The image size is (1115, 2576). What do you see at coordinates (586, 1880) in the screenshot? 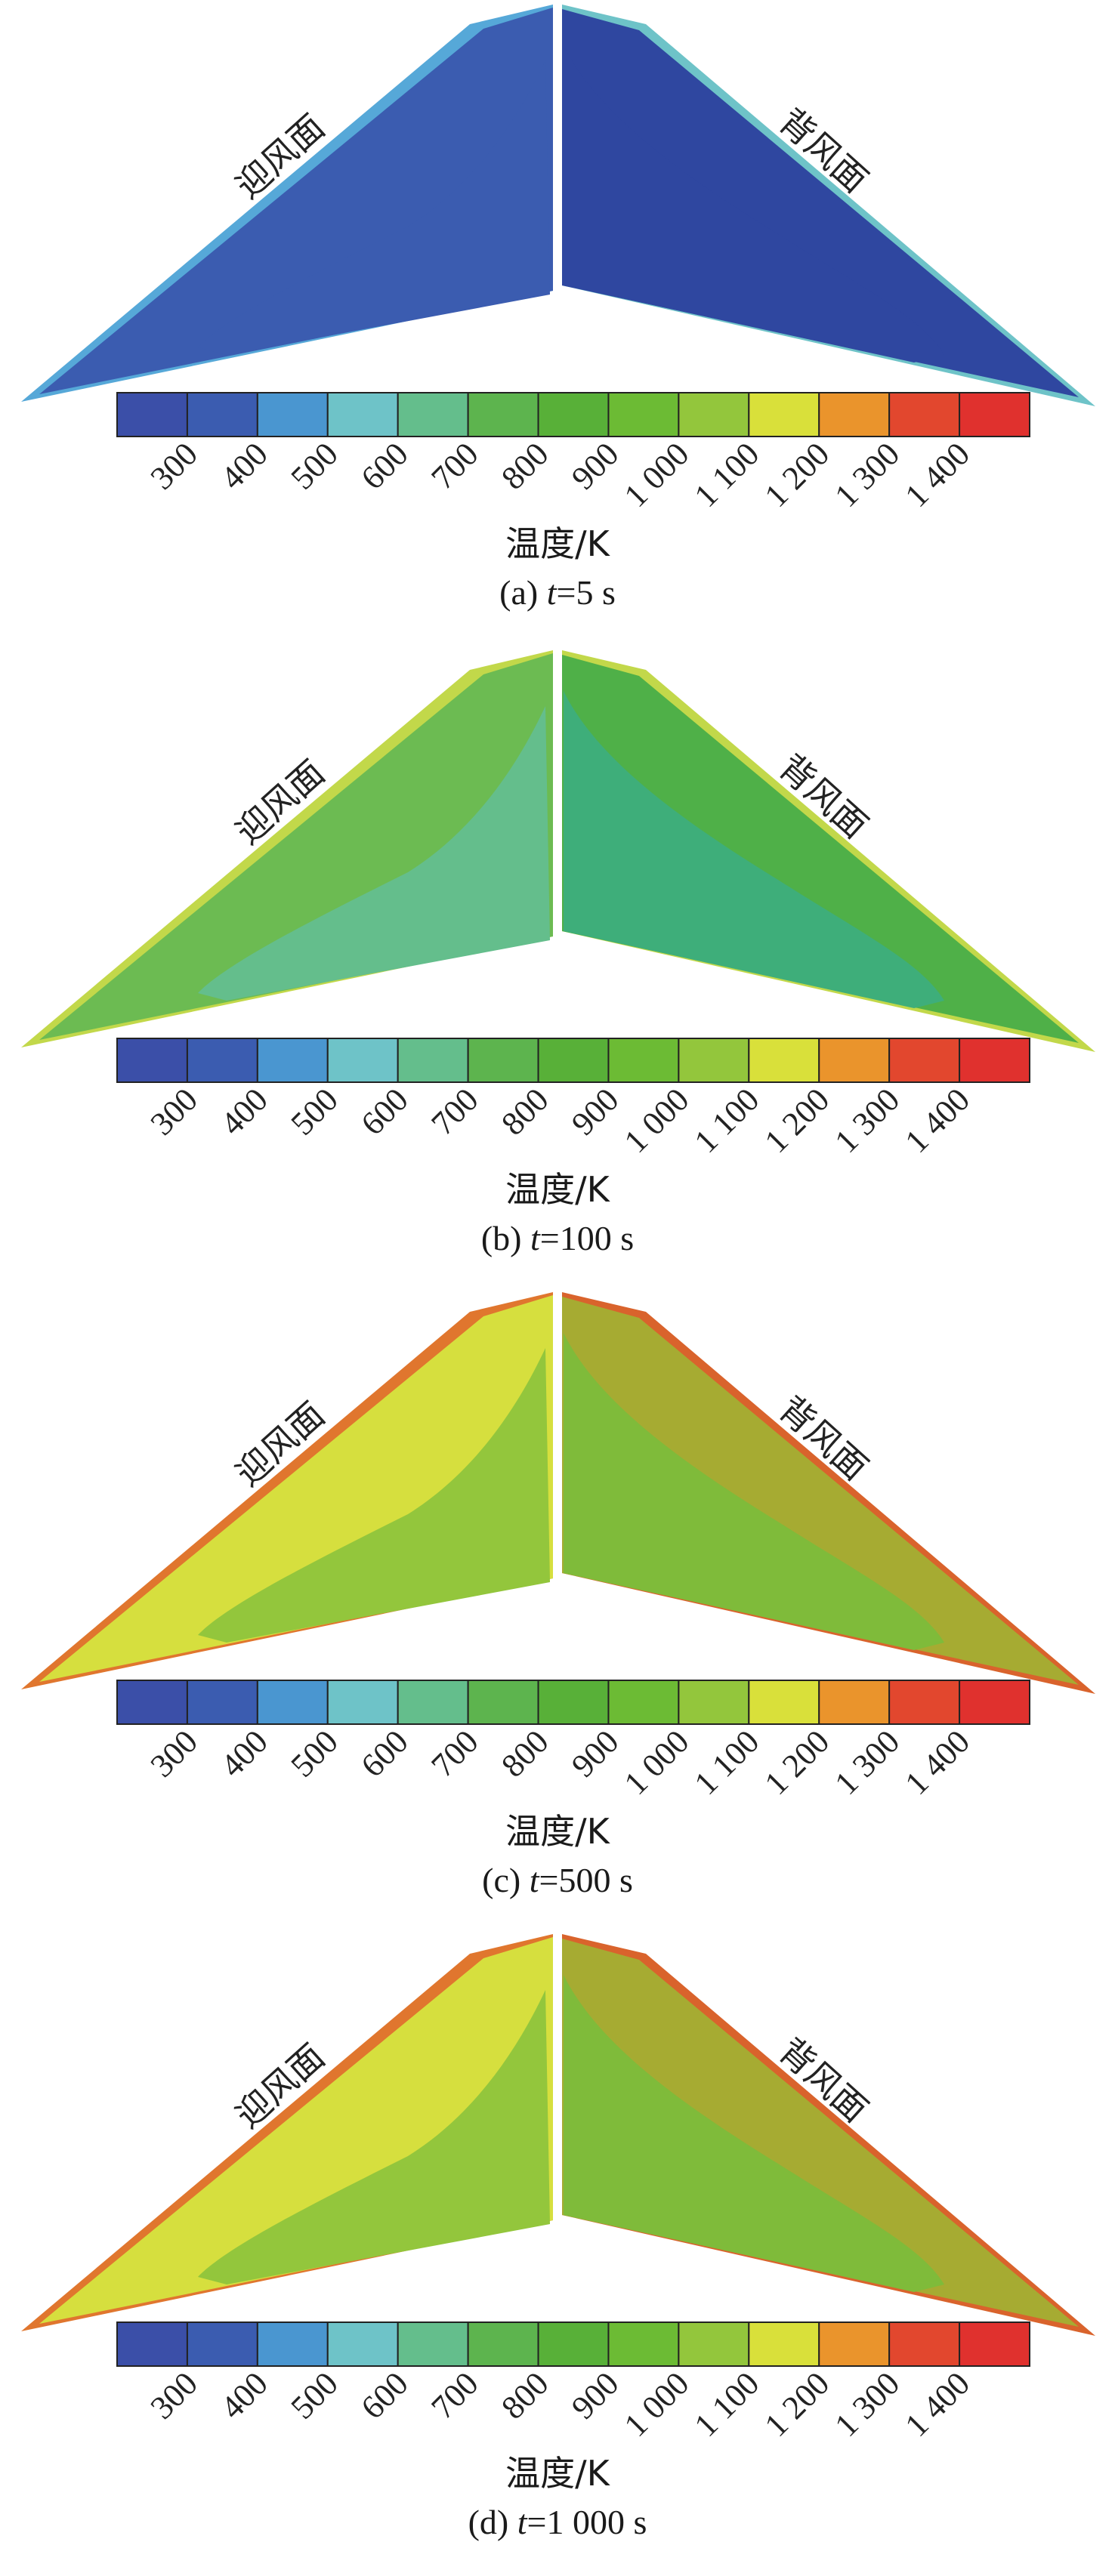
I see `caption-time-value: =500 s` at bounding box center [586, 1880].